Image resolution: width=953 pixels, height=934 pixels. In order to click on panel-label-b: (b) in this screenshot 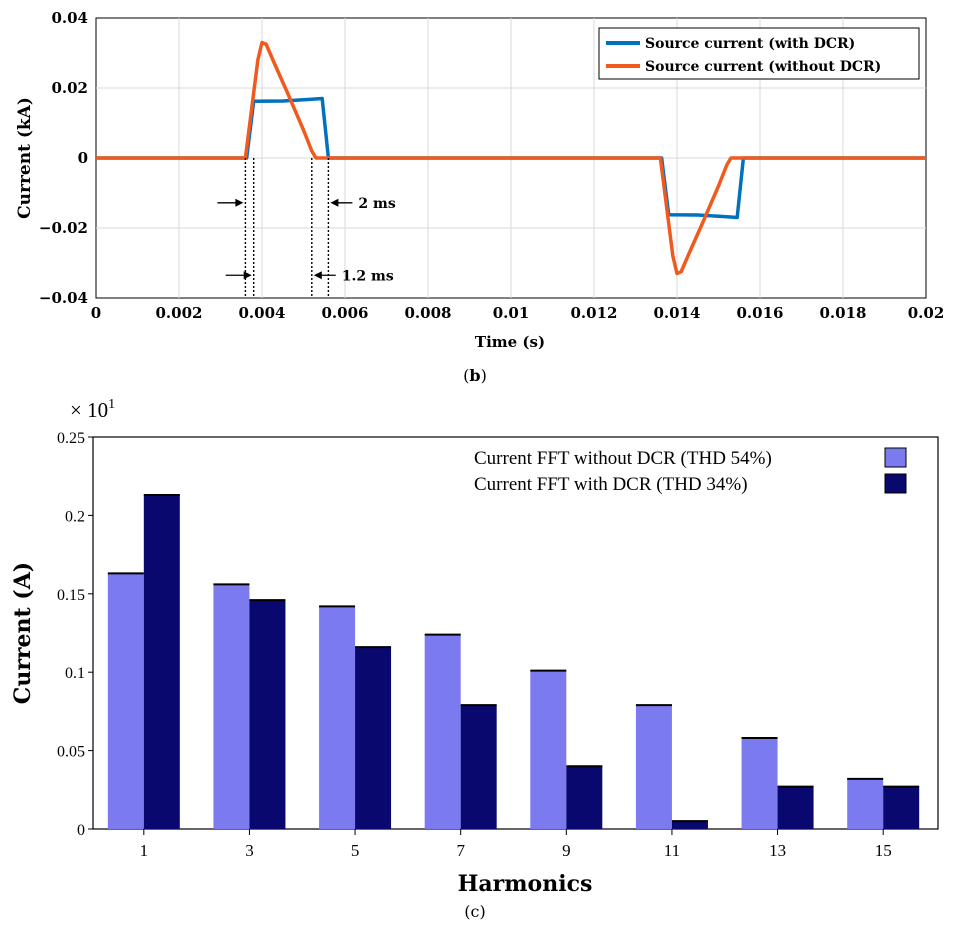, I will do `click(475, 375)`.